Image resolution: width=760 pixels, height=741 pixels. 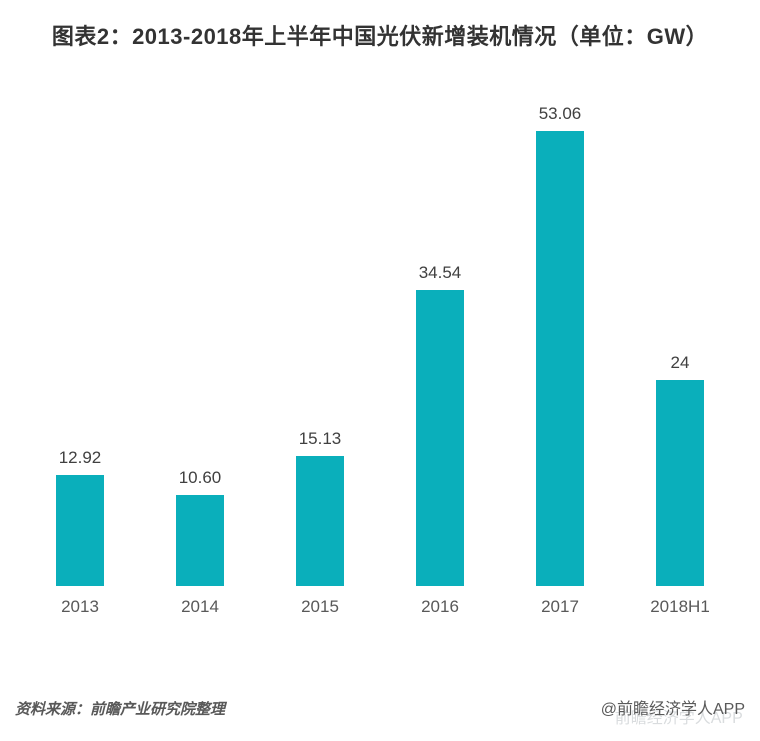 I want to click on x-axis-label: 2015, so click(x=320, y=606).